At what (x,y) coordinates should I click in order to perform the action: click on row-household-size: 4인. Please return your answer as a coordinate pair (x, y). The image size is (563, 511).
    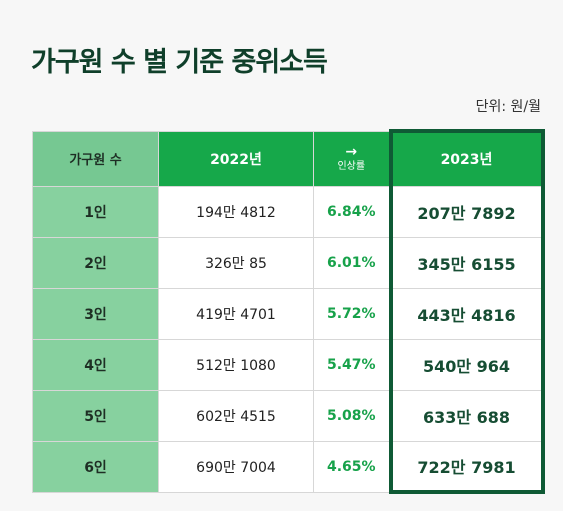
    Looking at the image, I should click on (95, 364).